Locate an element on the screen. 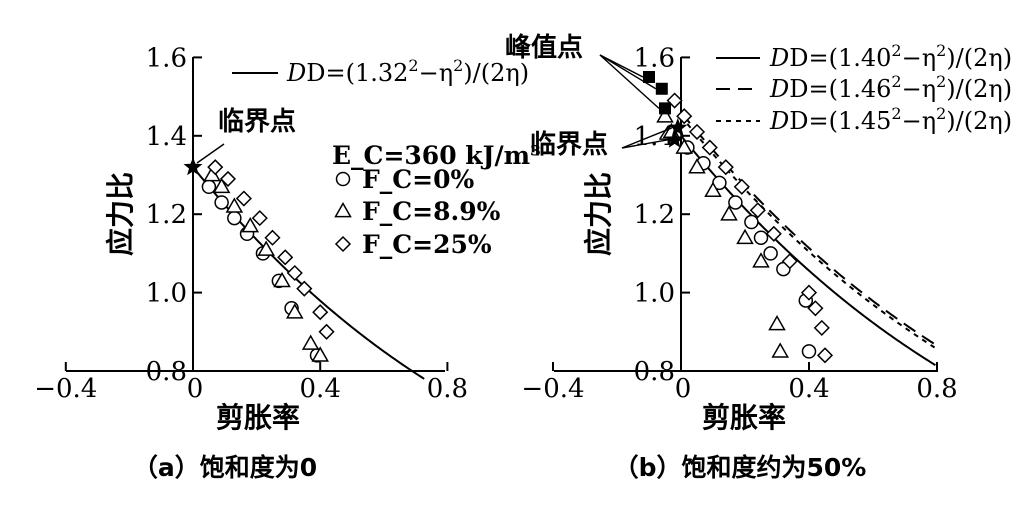  panel-b-xlabel: 剪胀率 is located at coordinates (744, 417).